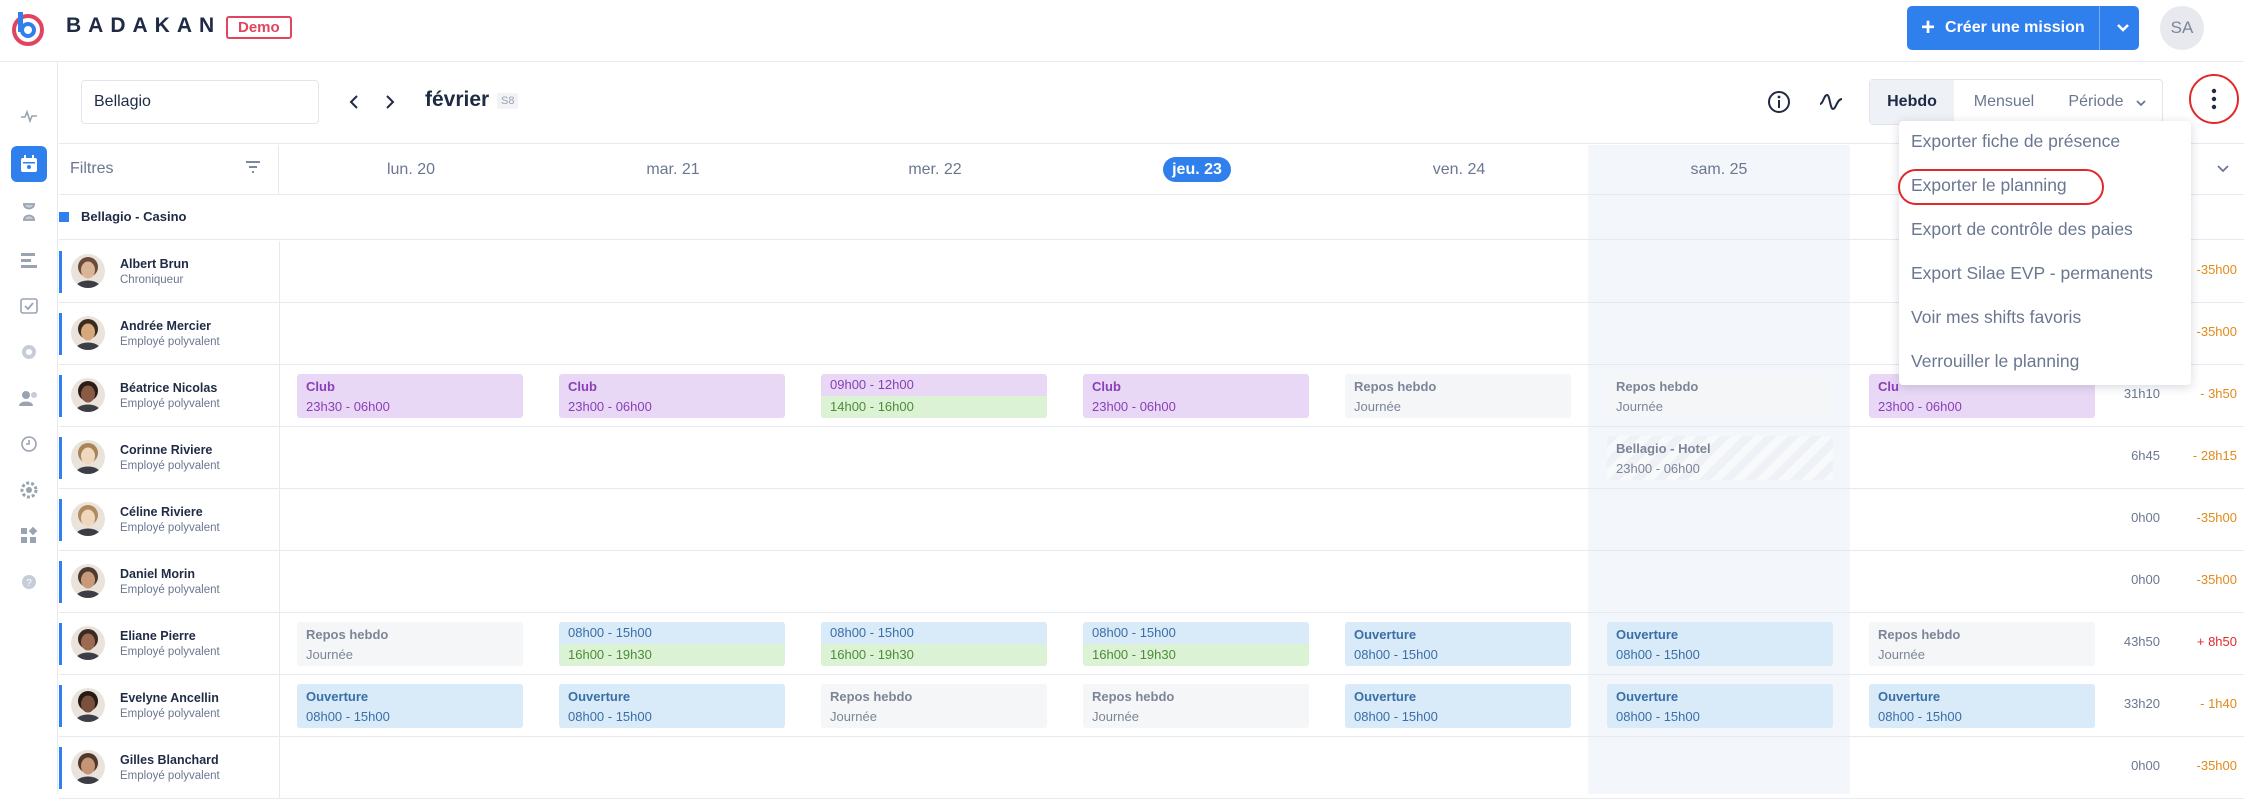  Describe the element at coordinates (1989, 185) in the screenshot. I see `menu-export-planning: Exporter le planning` at that location.